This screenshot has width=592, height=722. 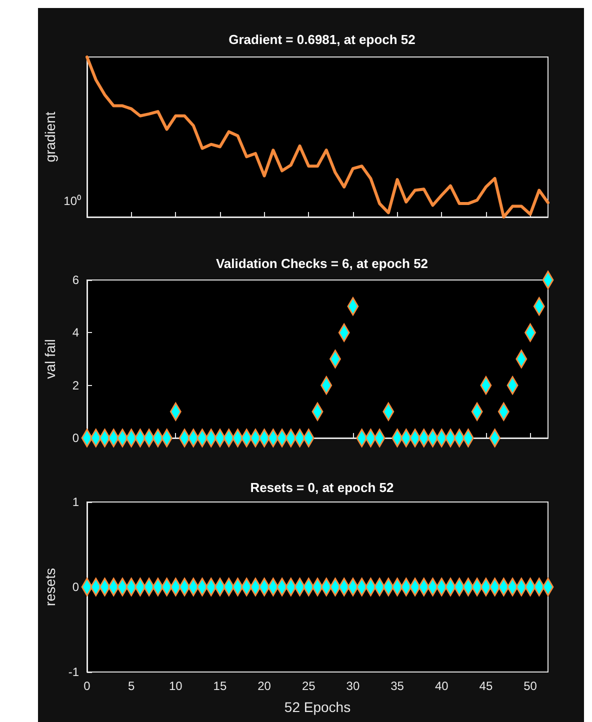 I want to click on x-tick-label: 15, so click(x=220, y=686).